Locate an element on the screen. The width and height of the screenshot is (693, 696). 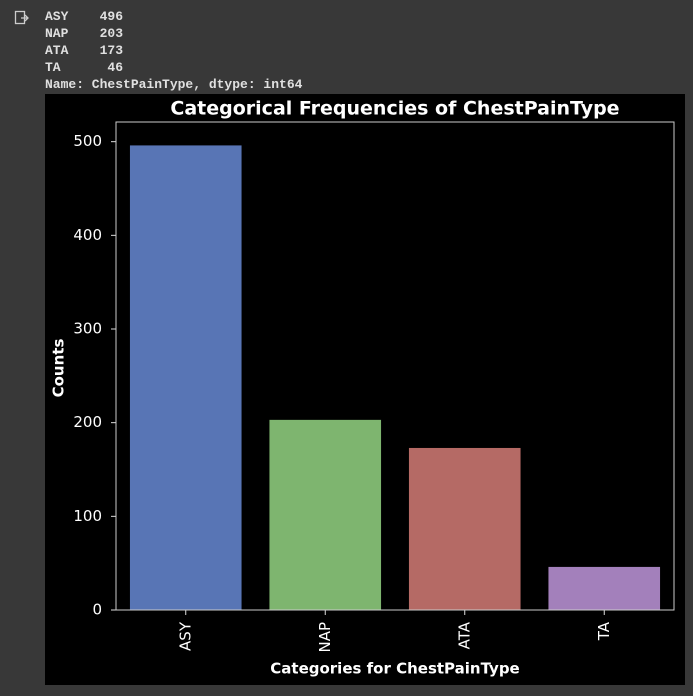
output-line: Name: ChestPainType, dtype: int64 is located at coordinates (174, 84).